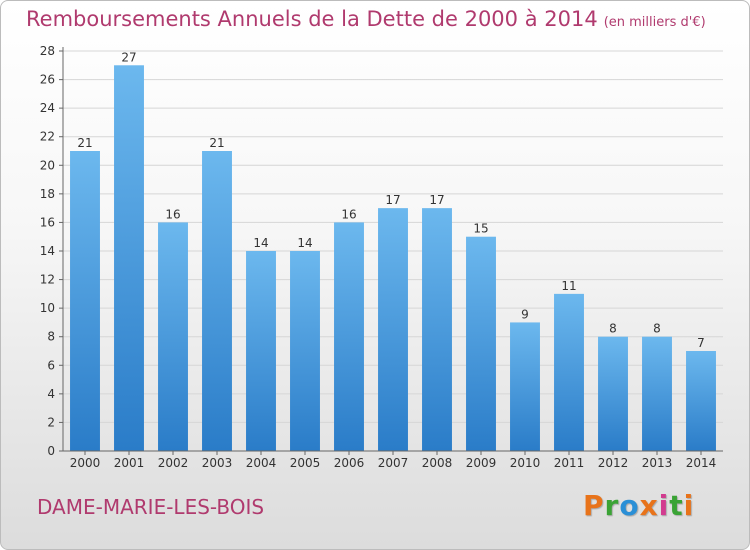 The width and height of the screenshot is (750, 550). What do you see at coordinates (51, 365) in the screenshot?
I see `y-tick-label: 6` at bounding box center [51, 365].